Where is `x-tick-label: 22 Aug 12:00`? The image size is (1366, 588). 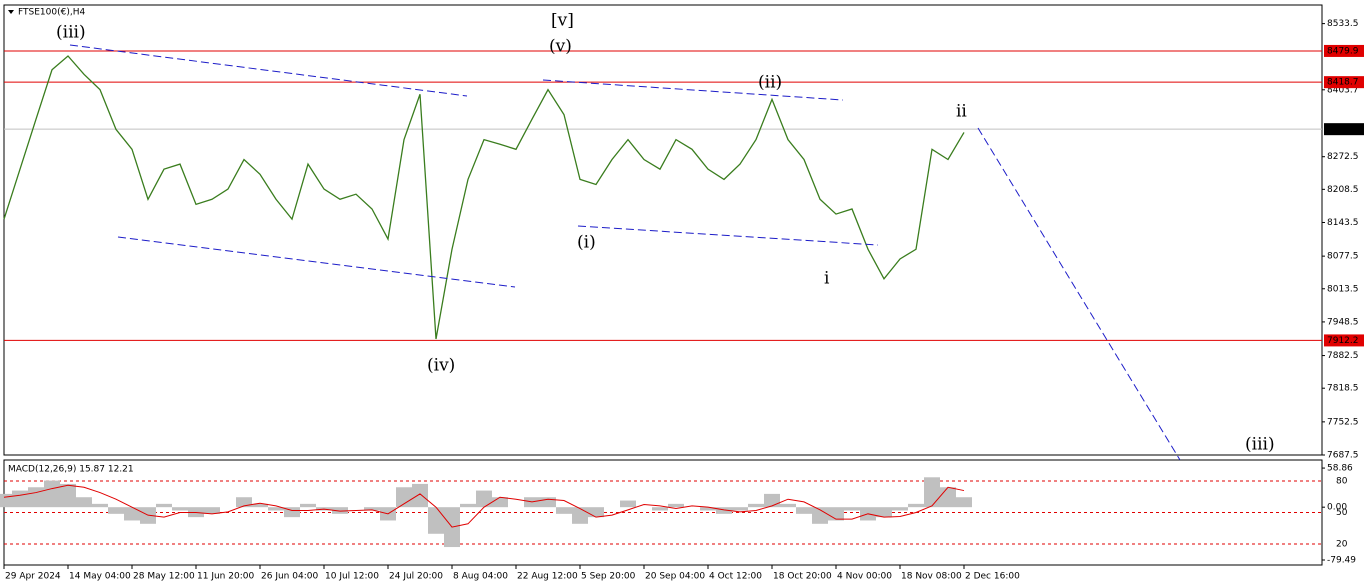
x-tick-label: 22 Aug 12:00 is located at coordinates (547, 577).